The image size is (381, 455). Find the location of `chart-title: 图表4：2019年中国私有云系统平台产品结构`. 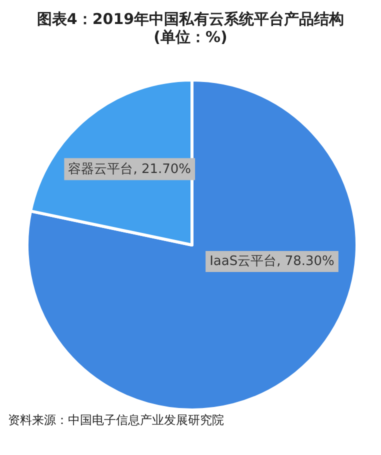

chart-title: 图表4：2019年中国私有云系统平台产品结构 is located at coordinates (190, 19).